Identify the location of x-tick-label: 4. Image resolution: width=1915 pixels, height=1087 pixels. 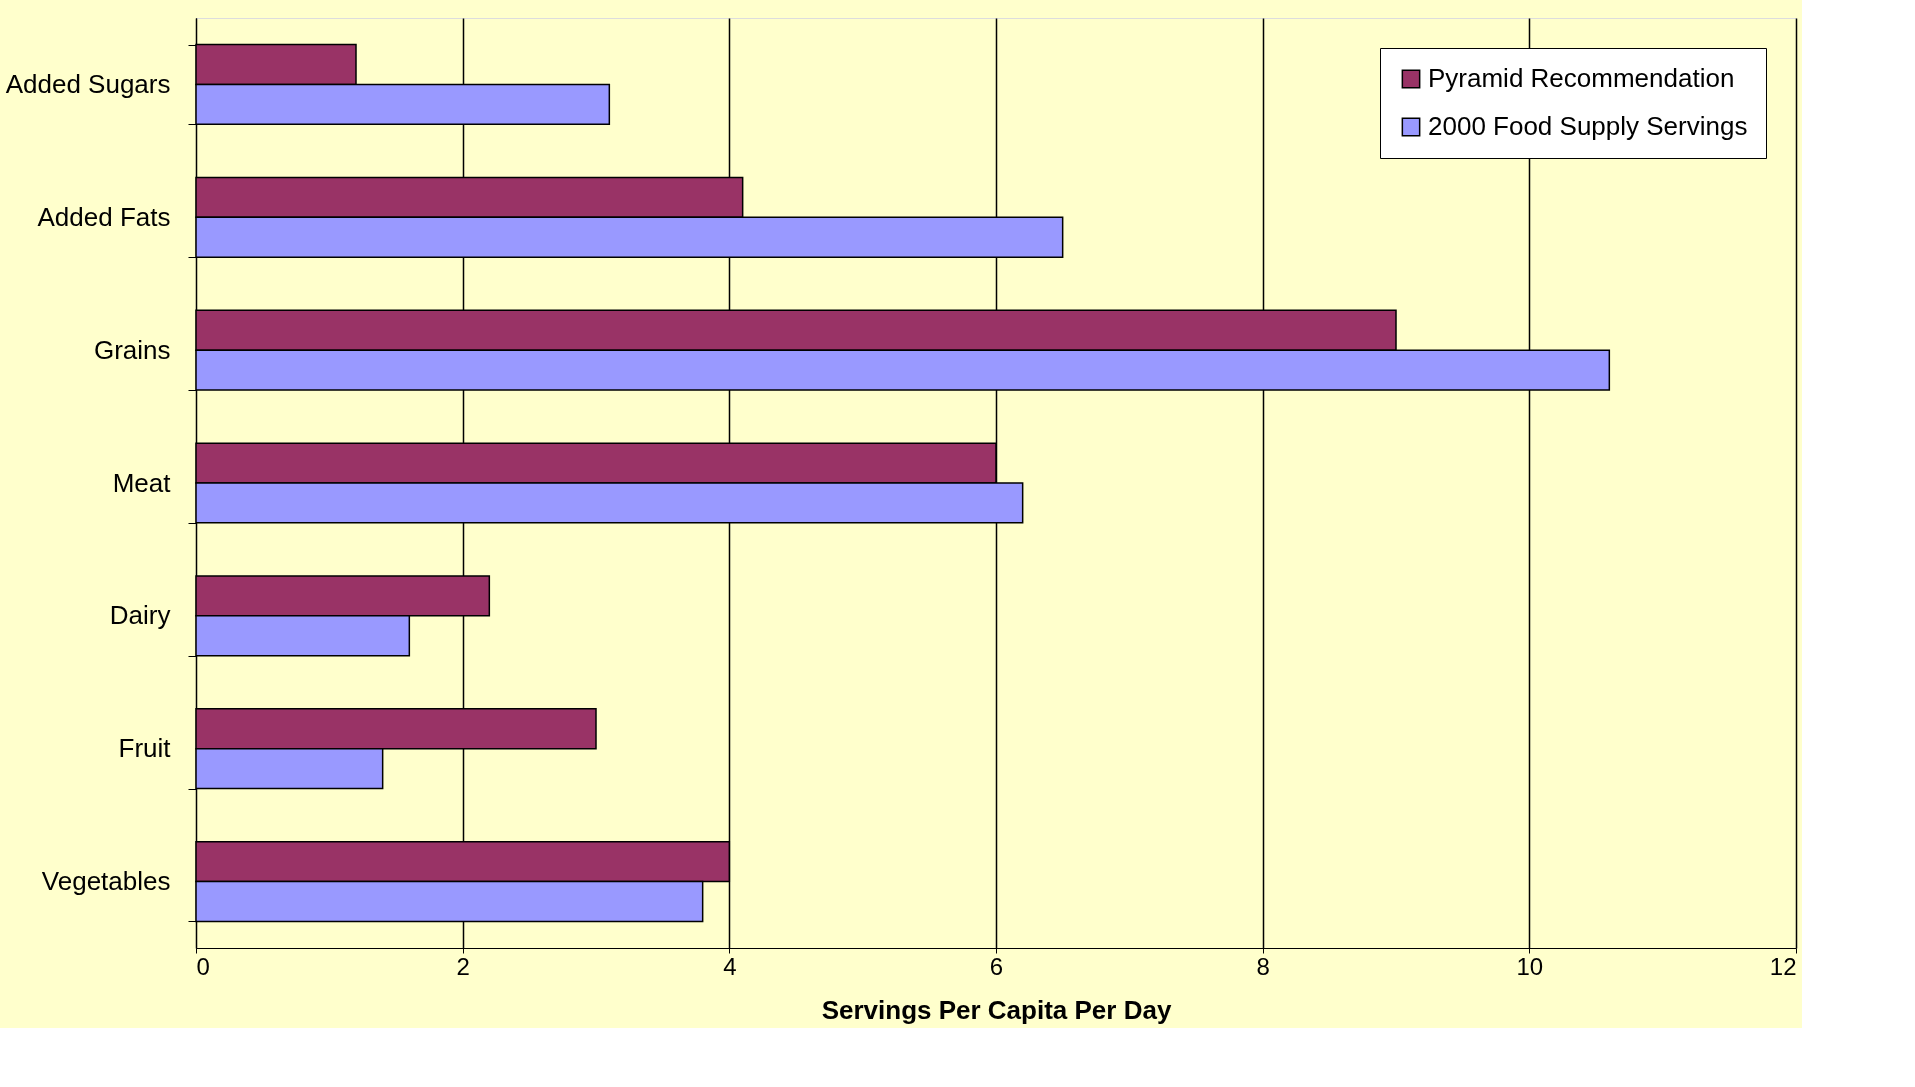
(730, 966).